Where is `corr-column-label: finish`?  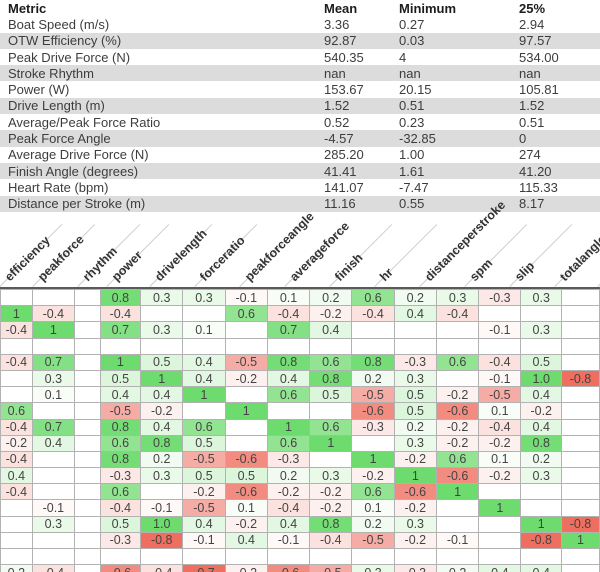
corr-column-label: finish is located at coordinates (349, 267).